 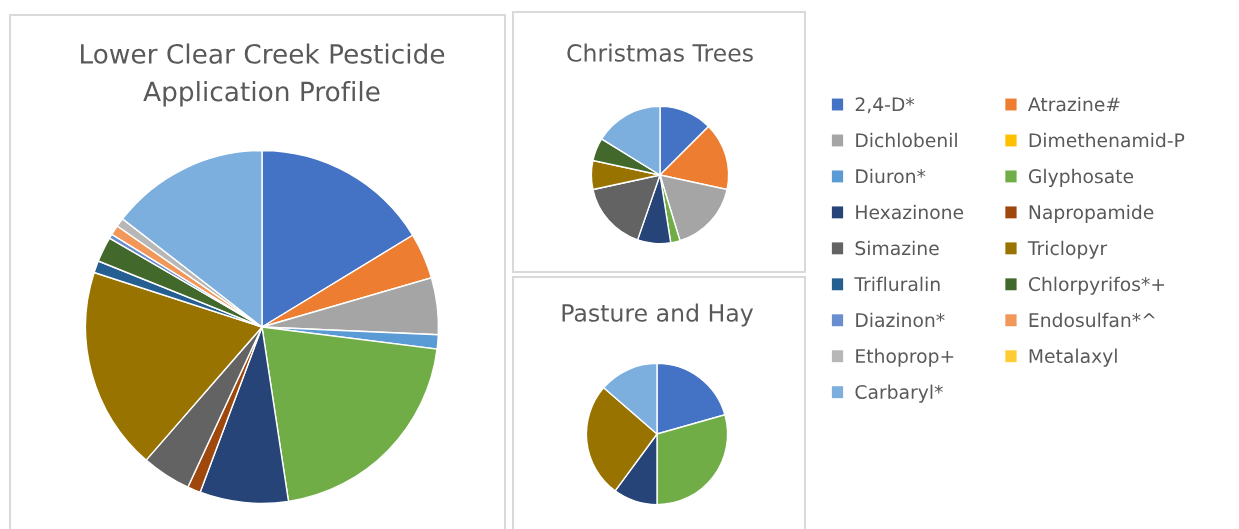 What do you see at coordinates (1073, 357) in the screenshot?
I see `legend-label: Metalaxyl` at bounding box center [1073, 357].